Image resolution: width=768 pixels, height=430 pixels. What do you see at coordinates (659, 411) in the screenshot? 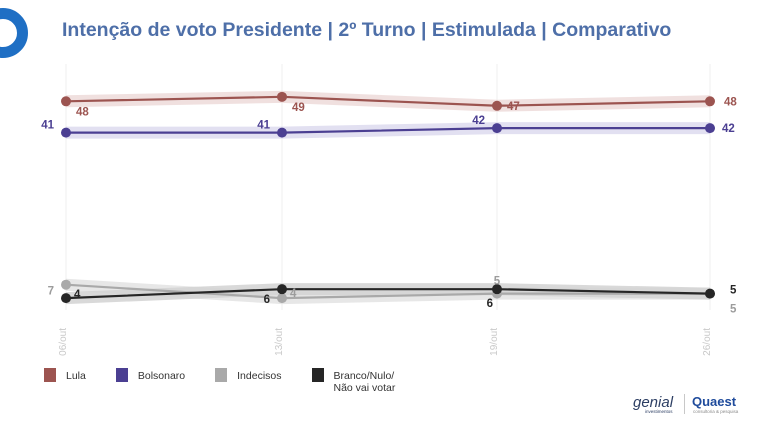
I see `genial-logo-subtitle: investimentos` at bounding box center [659, 411].